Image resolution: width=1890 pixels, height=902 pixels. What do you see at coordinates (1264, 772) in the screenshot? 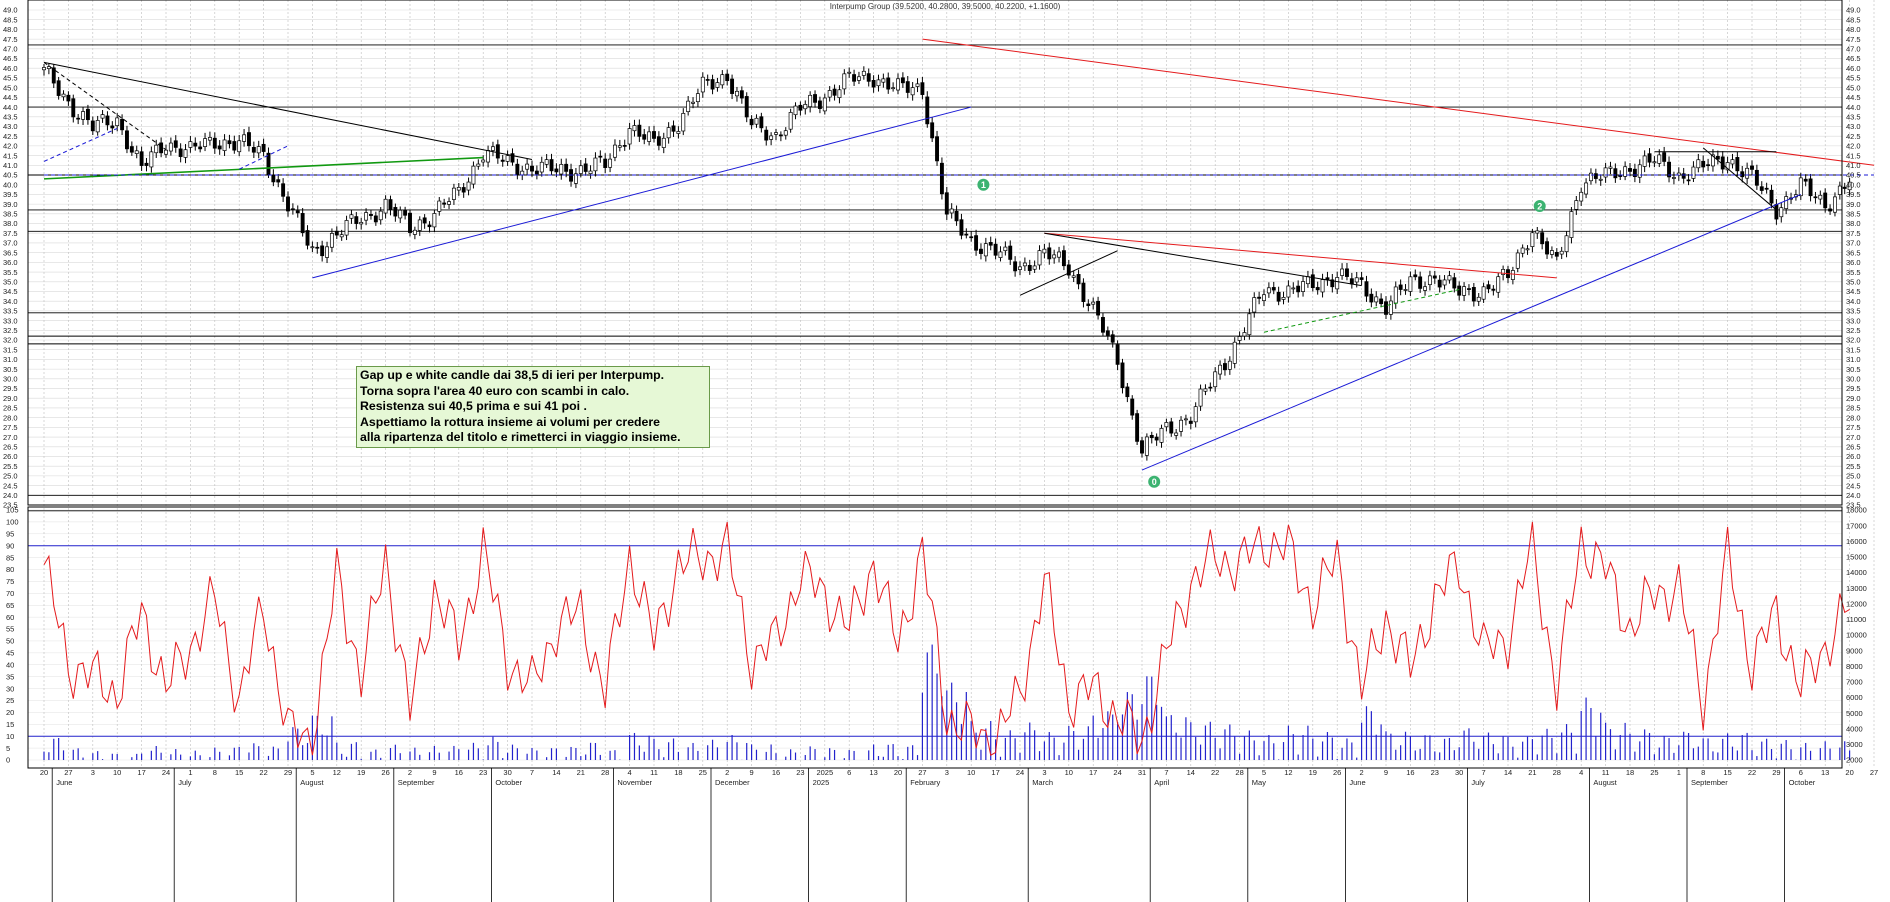
I see `date-tick-label: 5` at bounding box center [1264, 772].